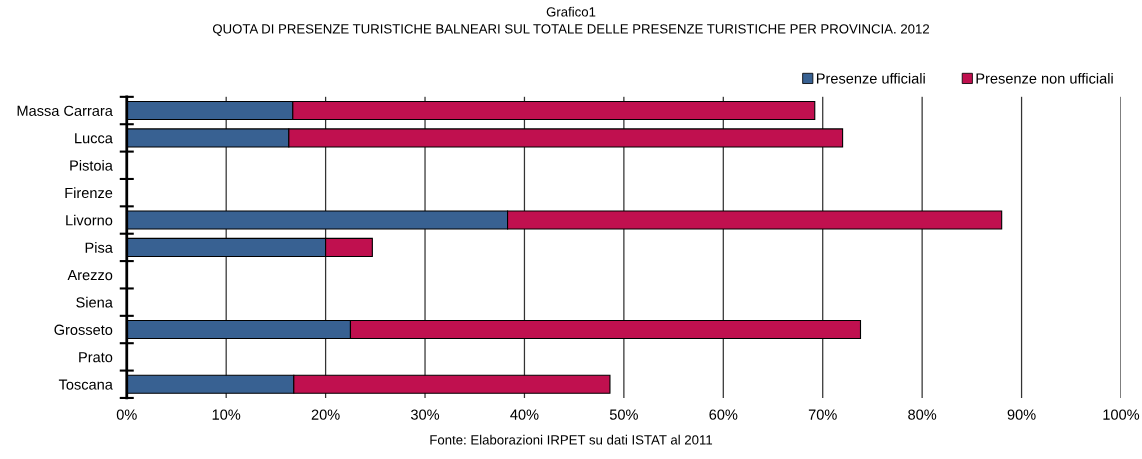  What do you see at coordinates (1021, 414) in the screenshot?
I see `x-tick-label: 90%` at bounding box center [1021, 414].